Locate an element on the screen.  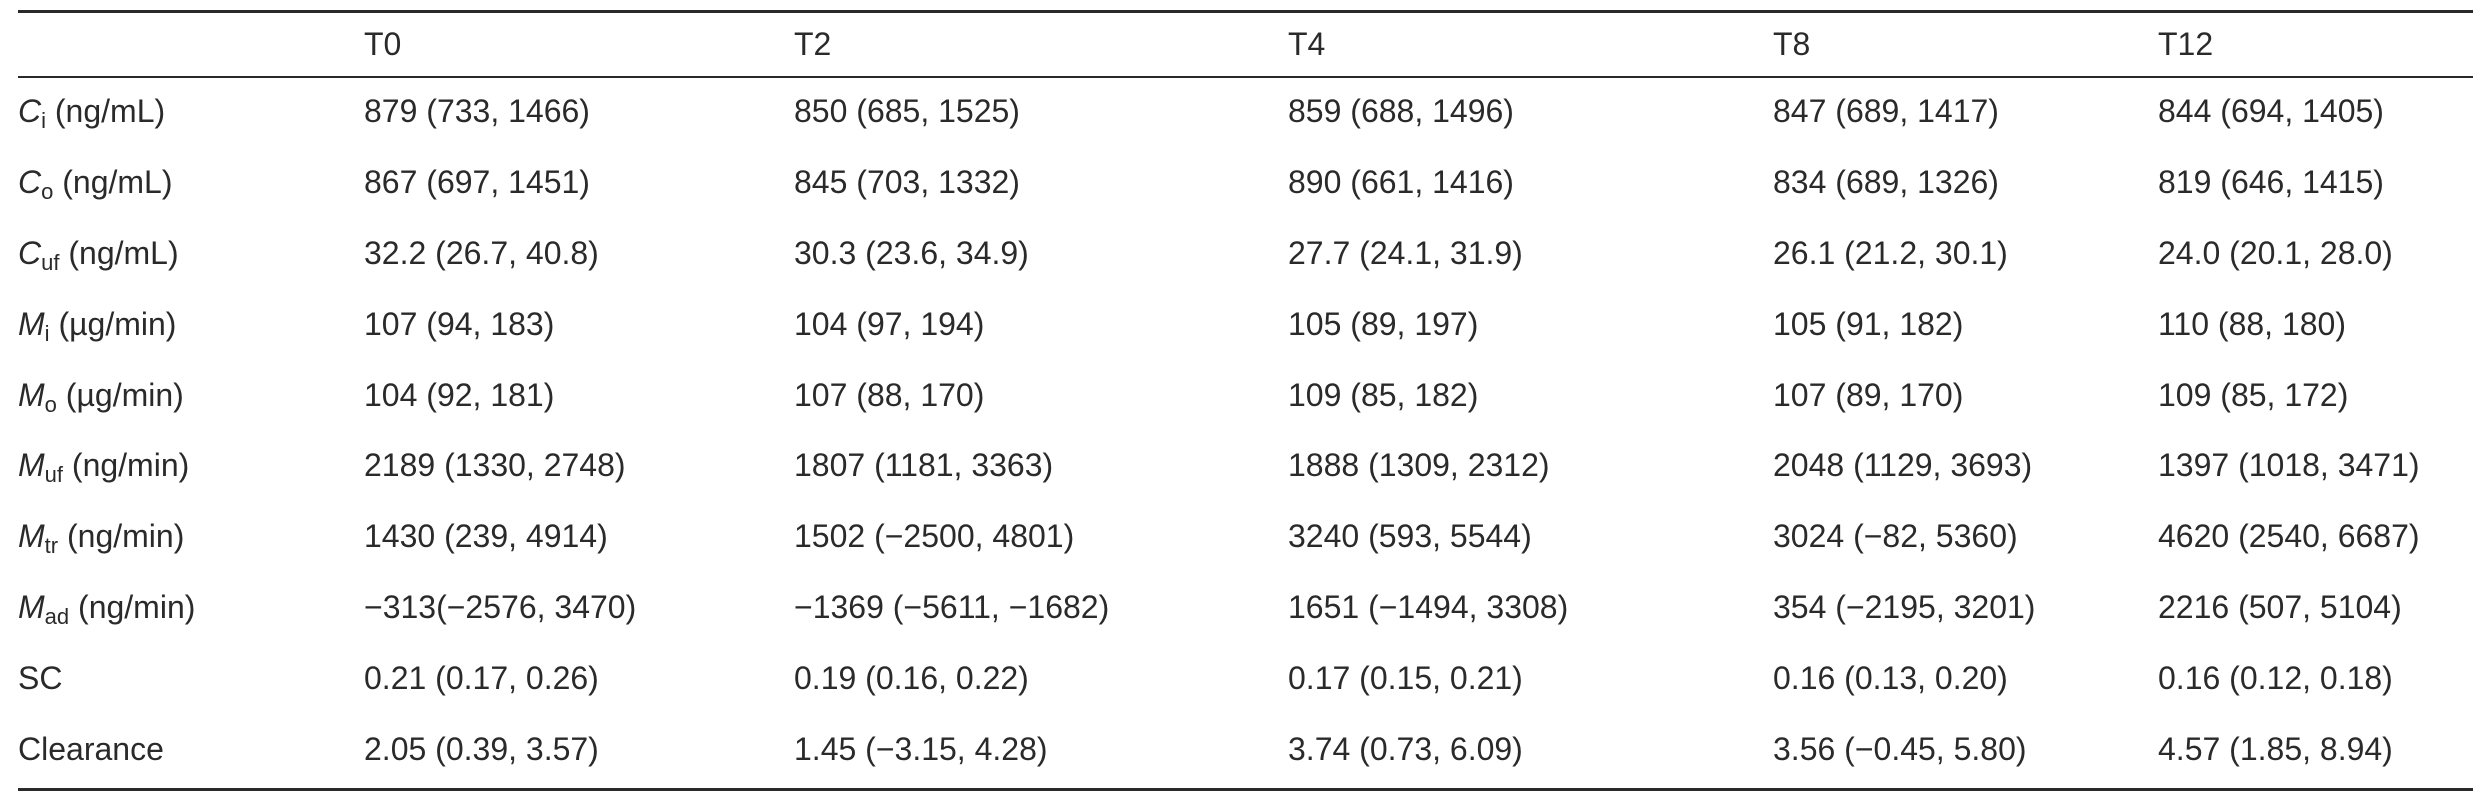
row-label: Mad (ng/min) is located at coordinates (191, 607).